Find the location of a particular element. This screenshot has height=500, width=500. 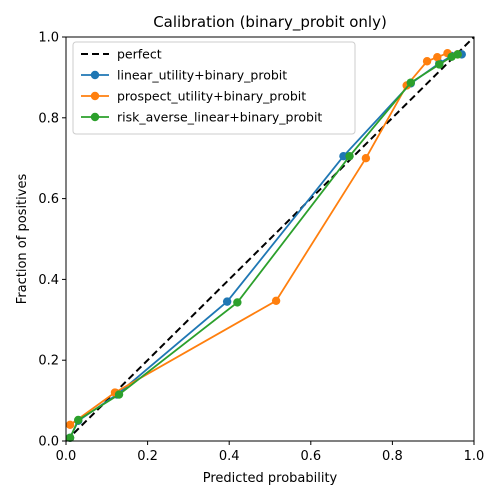

y-tick-label: 0.2 is located at coordinates (48, 361).